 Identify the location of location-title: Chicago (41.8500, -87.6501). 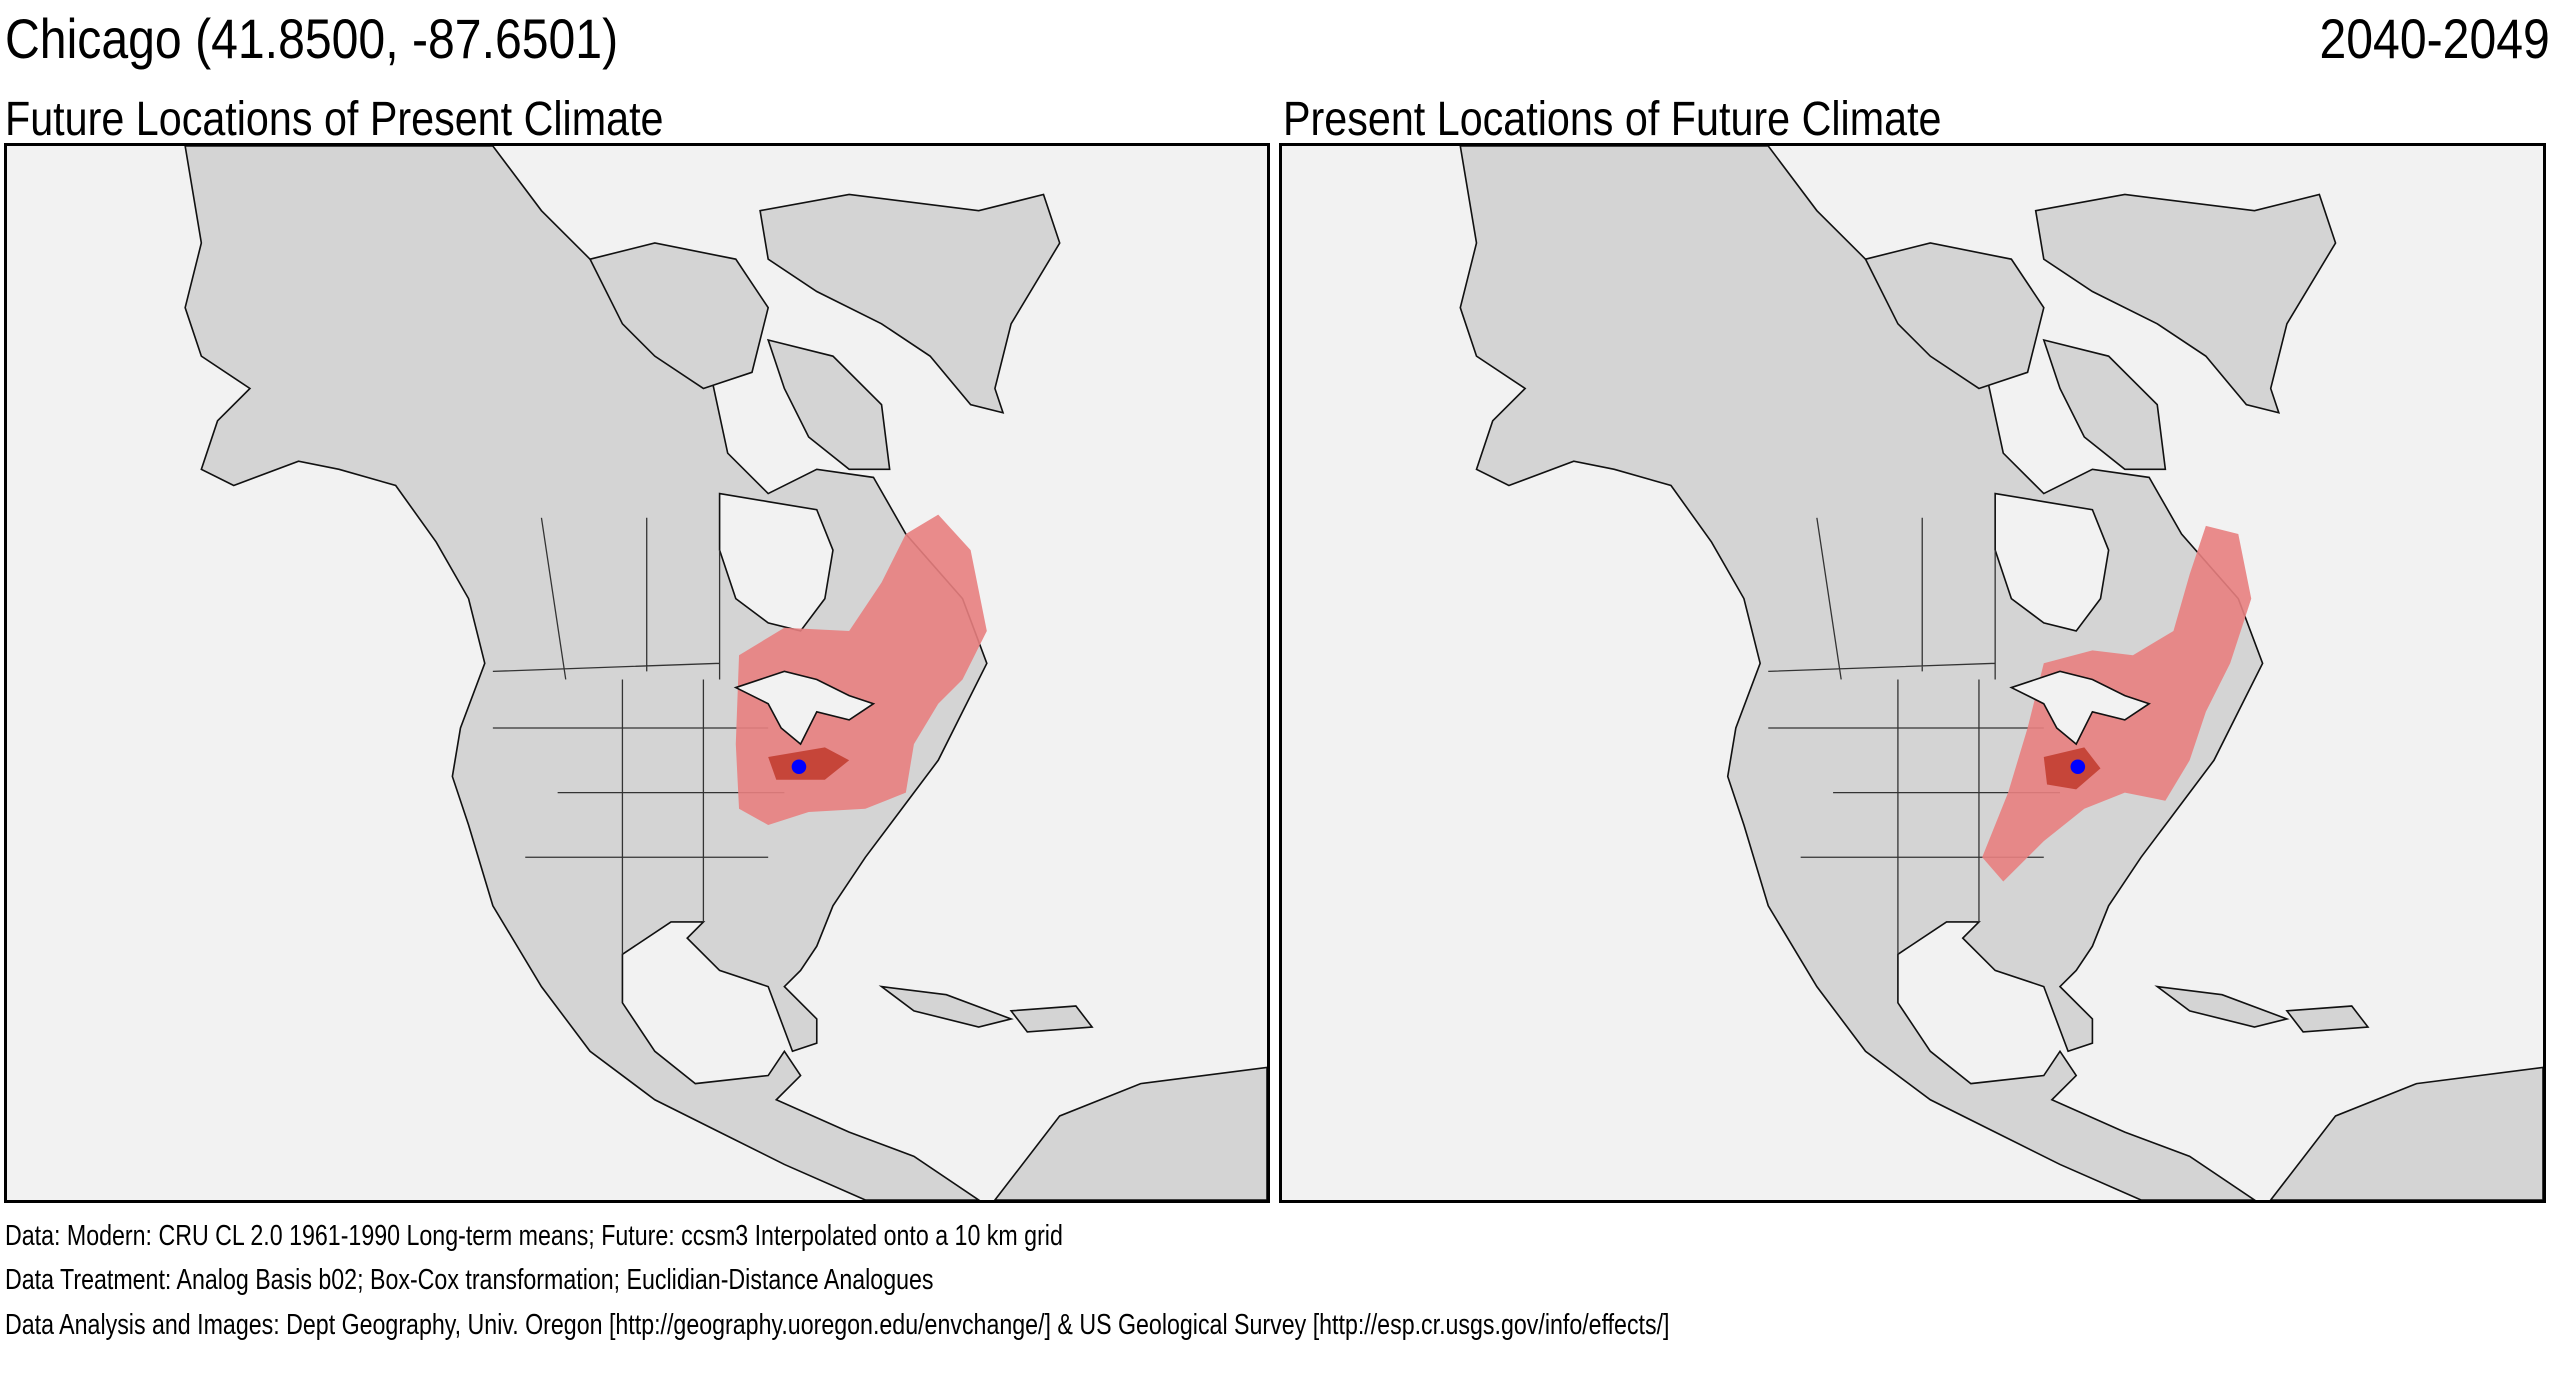
(312, 38).